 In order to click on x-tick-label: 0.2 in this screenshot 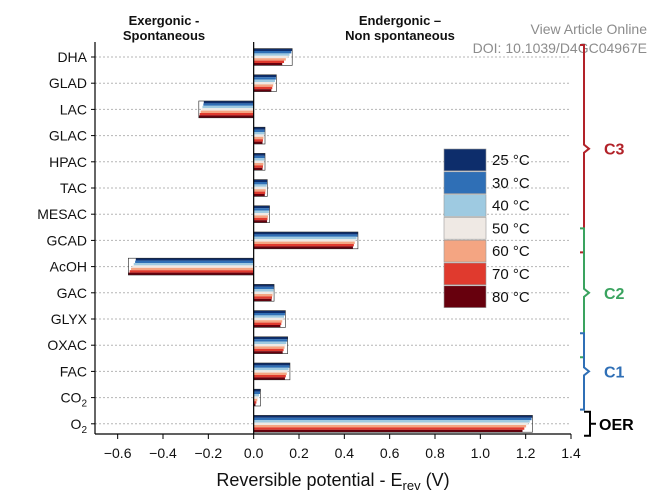, I will do `click(299, 453)`.